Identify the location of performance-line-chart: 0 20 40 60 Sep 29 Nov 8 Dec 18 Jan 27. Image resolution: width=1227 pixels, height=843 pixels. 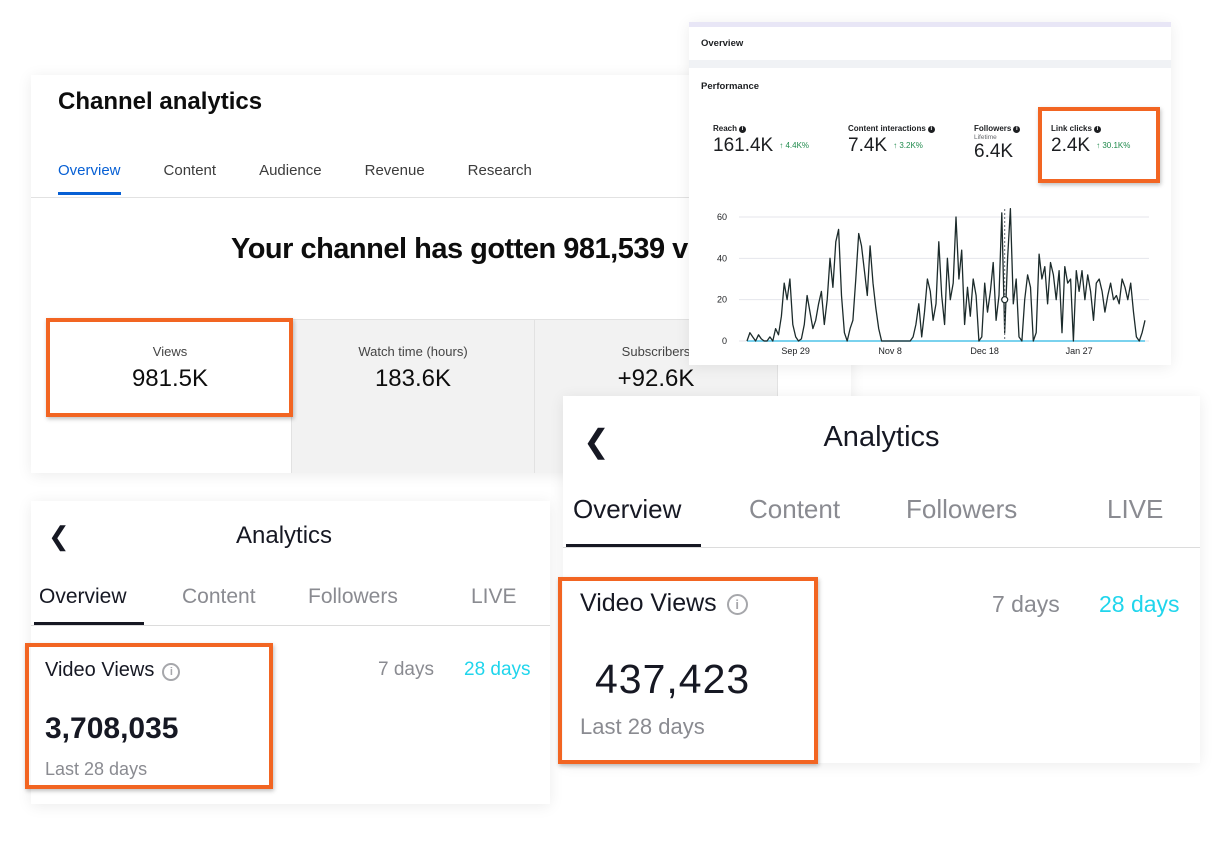
(930, 281).